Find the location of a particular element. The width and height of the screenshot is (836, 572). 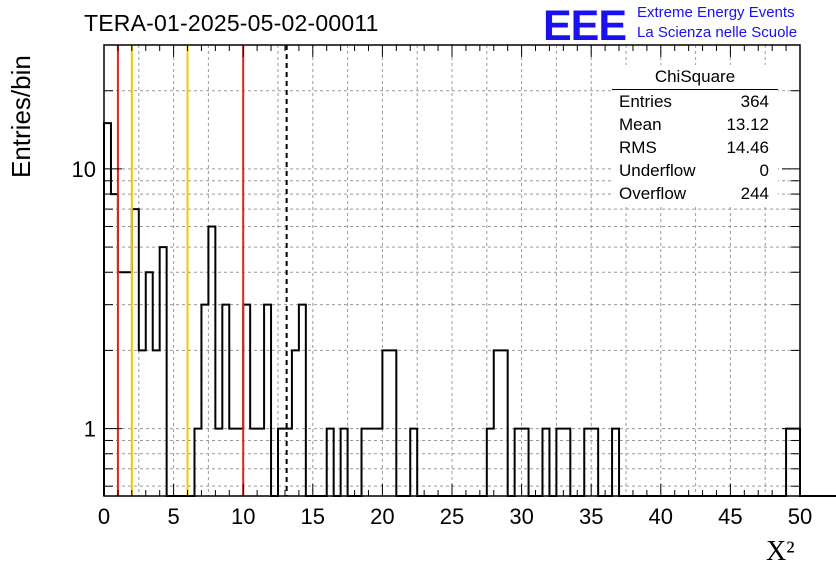

stats-row-entries: Entries 364 is located at coordinates (695, 101).